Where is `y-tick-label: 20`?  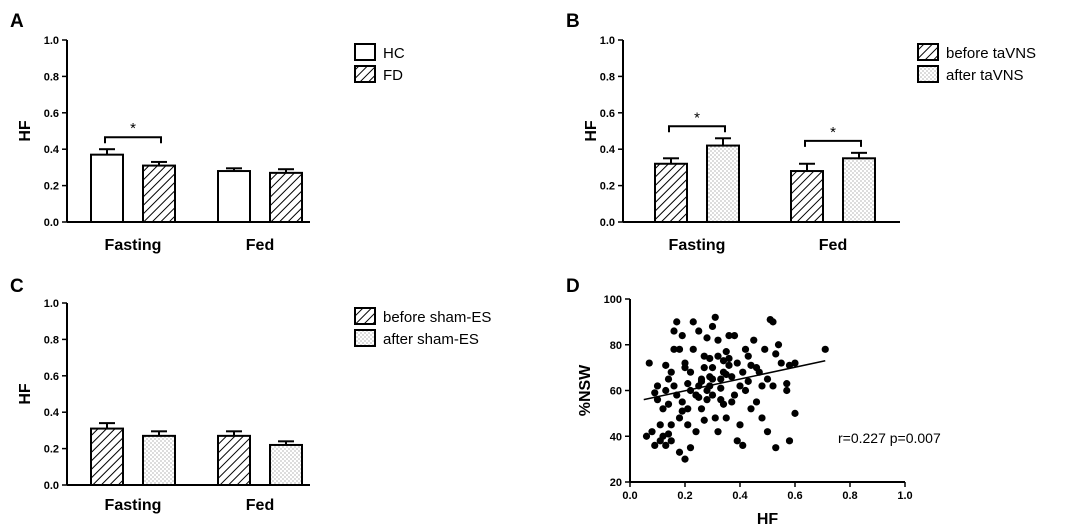 y-tick-label: 20 is located at coordinates (616, 483).